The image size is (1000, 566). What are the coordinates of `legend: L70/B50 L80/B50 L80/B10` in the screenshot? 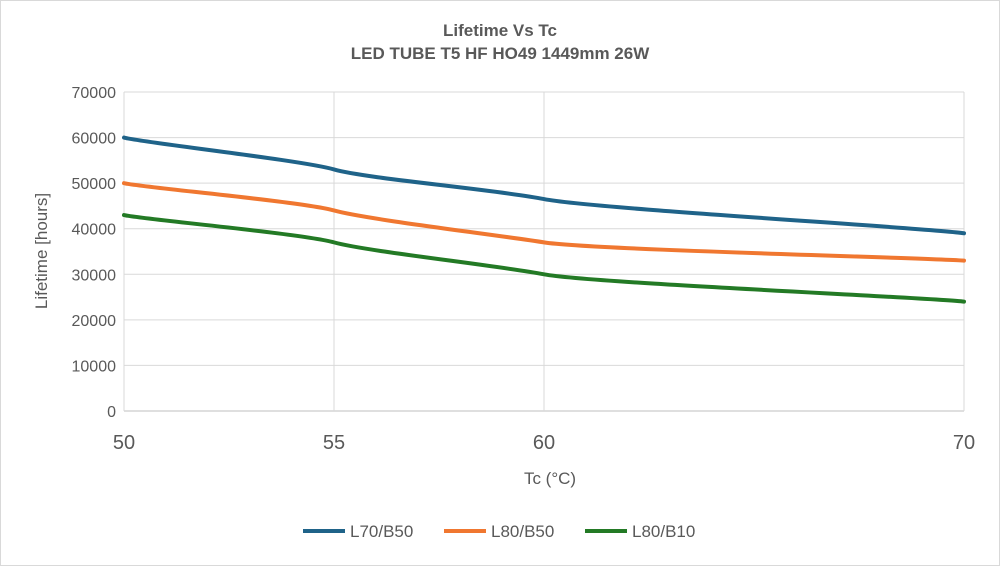 It's located at (499, 531).